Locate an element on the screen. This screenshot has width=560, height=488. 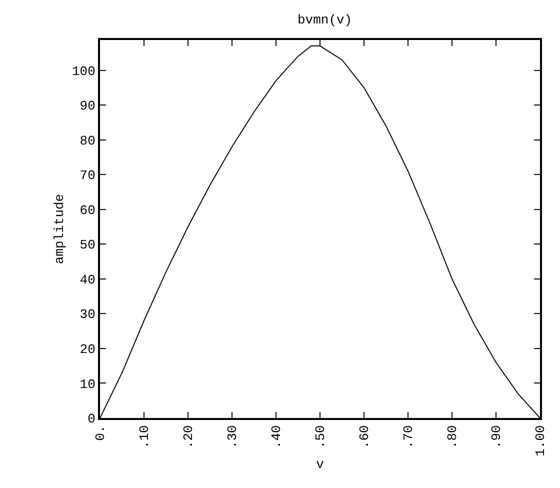
y-tick-label: 70 is located at coordinates (88, 176).